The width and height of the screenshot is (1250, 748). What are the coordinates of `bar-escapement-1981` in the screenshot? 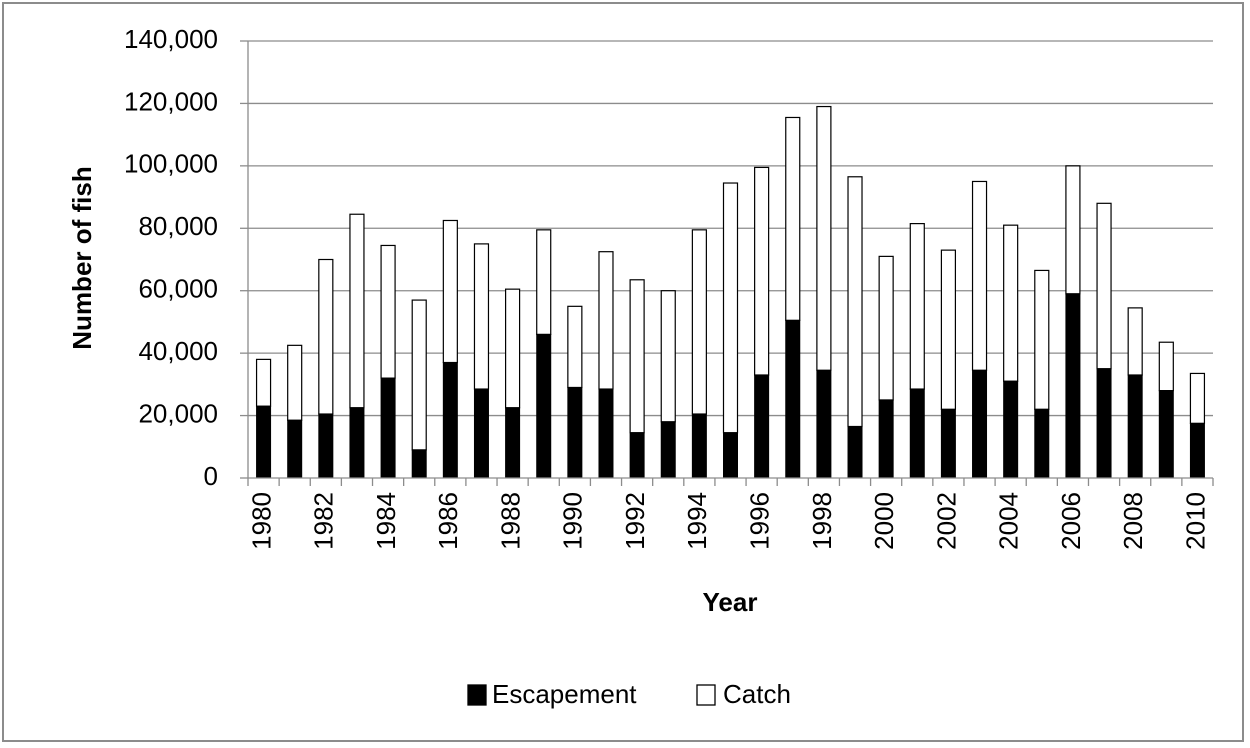 It's located at (295, 449).